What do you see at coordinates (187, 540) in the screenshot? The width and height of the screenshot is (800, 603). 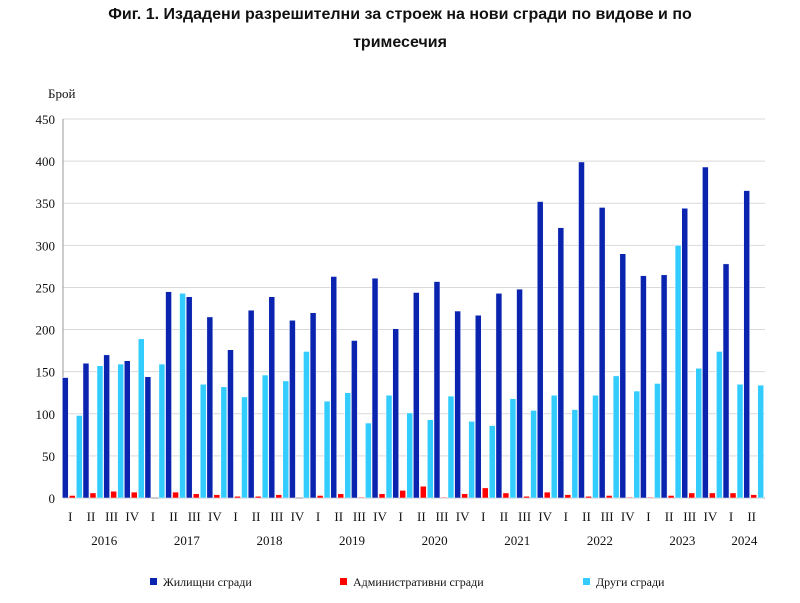 I see `x-tick-year: 2017` at bounding box center [187, 540].